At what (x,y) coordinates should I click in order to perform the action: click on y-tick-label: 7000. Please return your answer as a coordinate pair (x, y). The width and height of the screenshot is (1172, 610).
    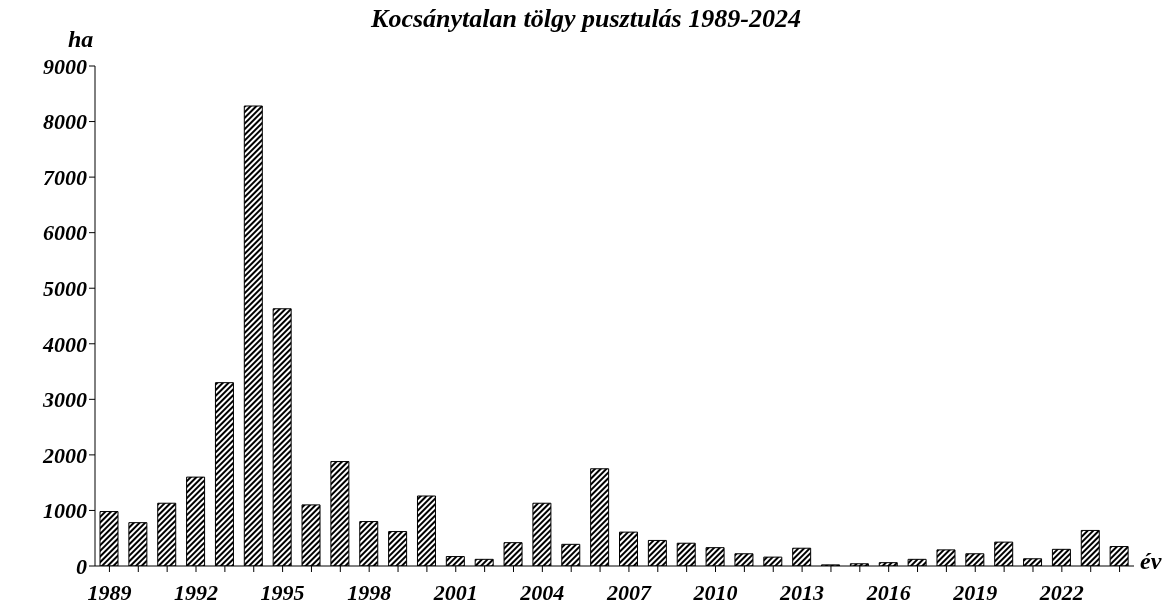
    Looking at the image, I should click on (65, 177).